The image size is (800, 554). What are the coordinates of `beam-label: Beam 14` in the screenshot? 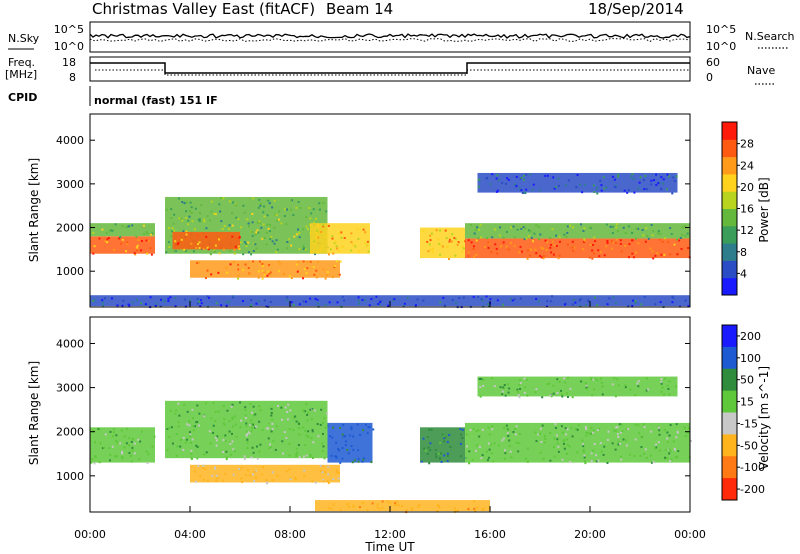 It's located at (359, 9).